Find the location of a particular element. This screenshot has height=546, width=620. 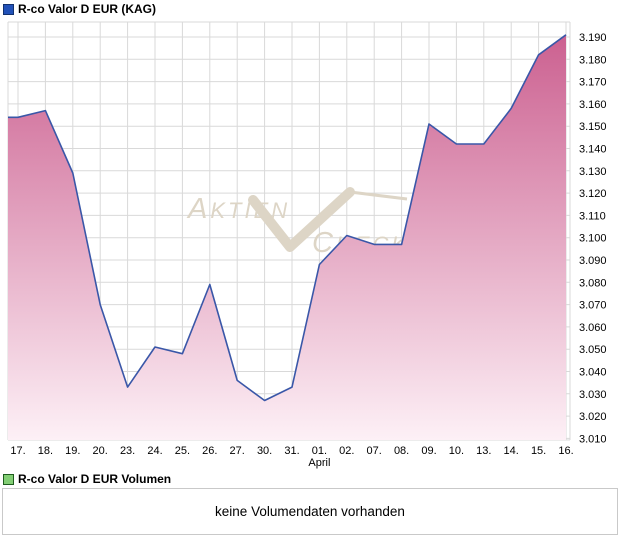

volume-chart-title: R-co Valor D EUR Volumen is located at coordinates (95, 479).